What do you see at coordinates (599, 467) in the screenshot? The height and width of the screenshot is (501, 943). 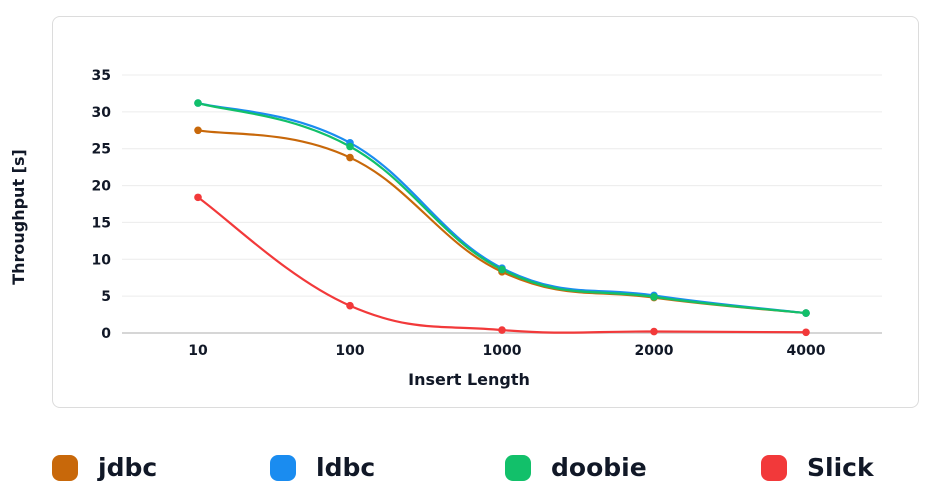 I see `legend-label: doobie` at bounding box center [599, 467].